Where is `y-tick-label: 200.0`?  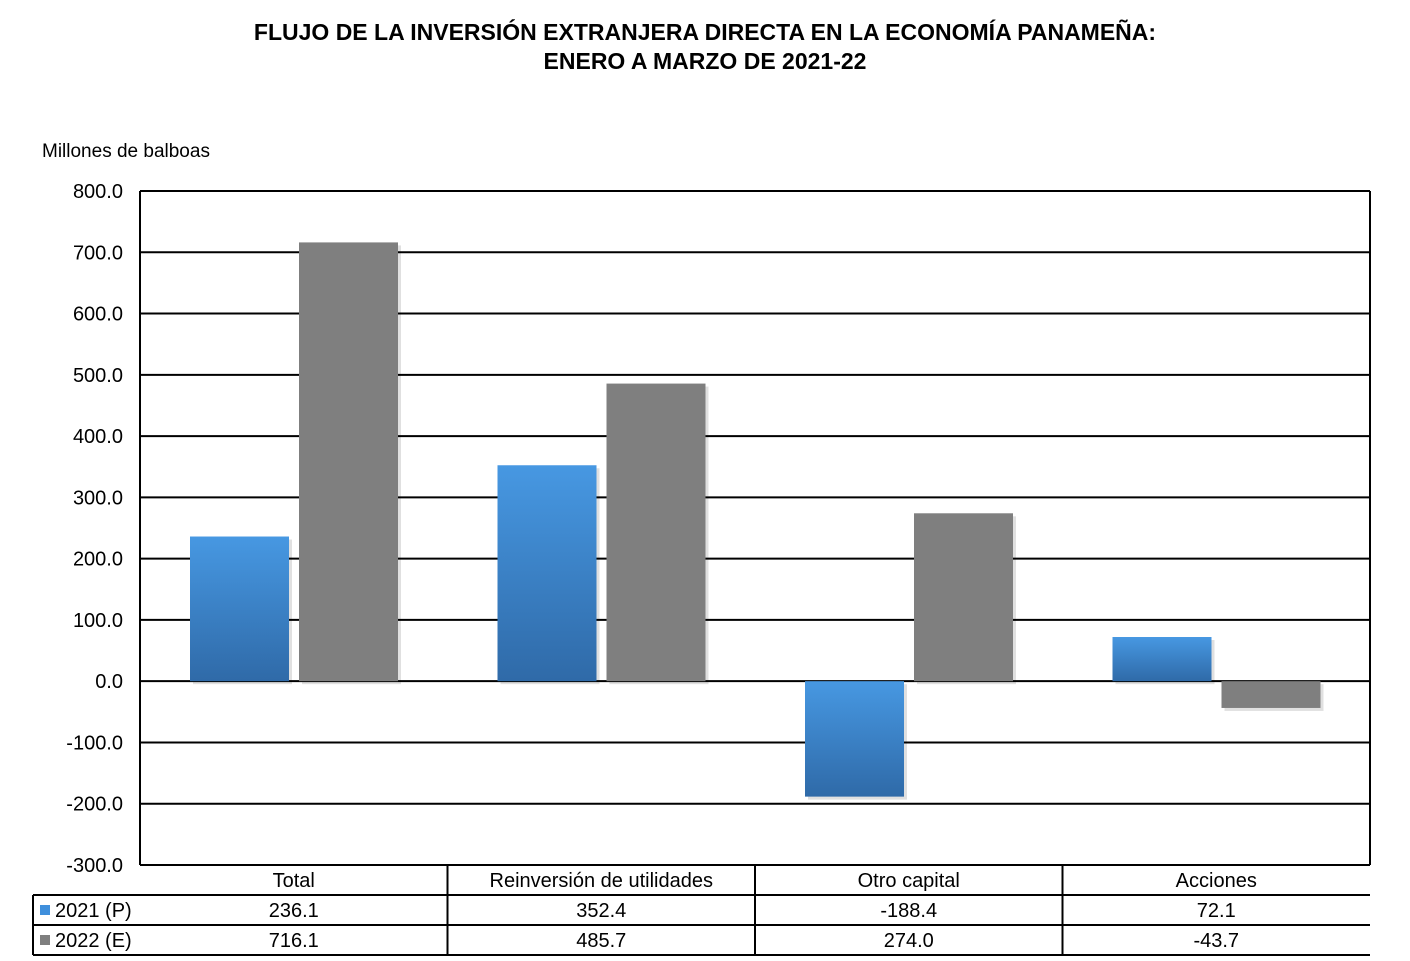
y-tick-label: 200.0 is located at coordinates (98, 560).